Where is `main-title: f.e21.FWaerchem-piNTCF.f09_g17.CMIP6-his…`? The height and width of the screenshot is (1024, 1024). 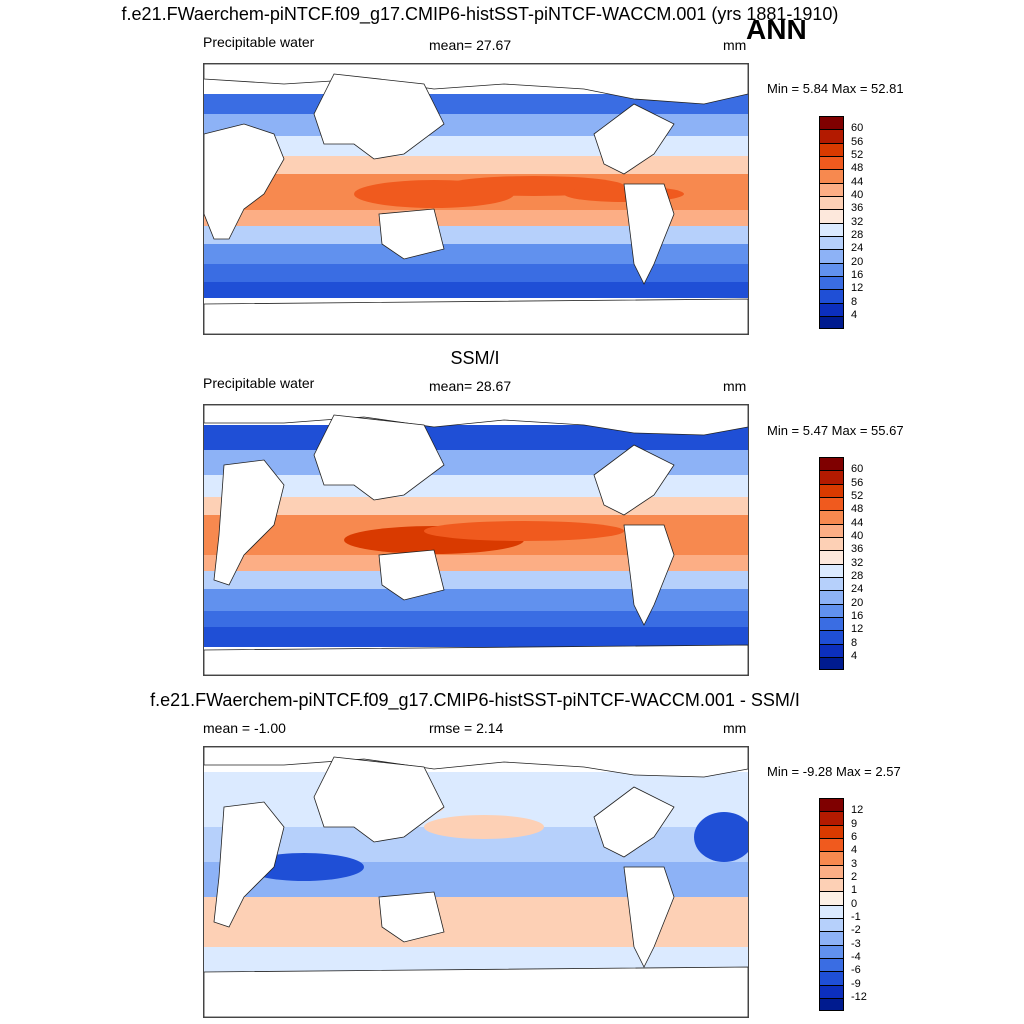 main-title: f.e21.FWaerchem-piNTCF.f09_g17.CMIP6-his… is located at coordinates (480, 14).